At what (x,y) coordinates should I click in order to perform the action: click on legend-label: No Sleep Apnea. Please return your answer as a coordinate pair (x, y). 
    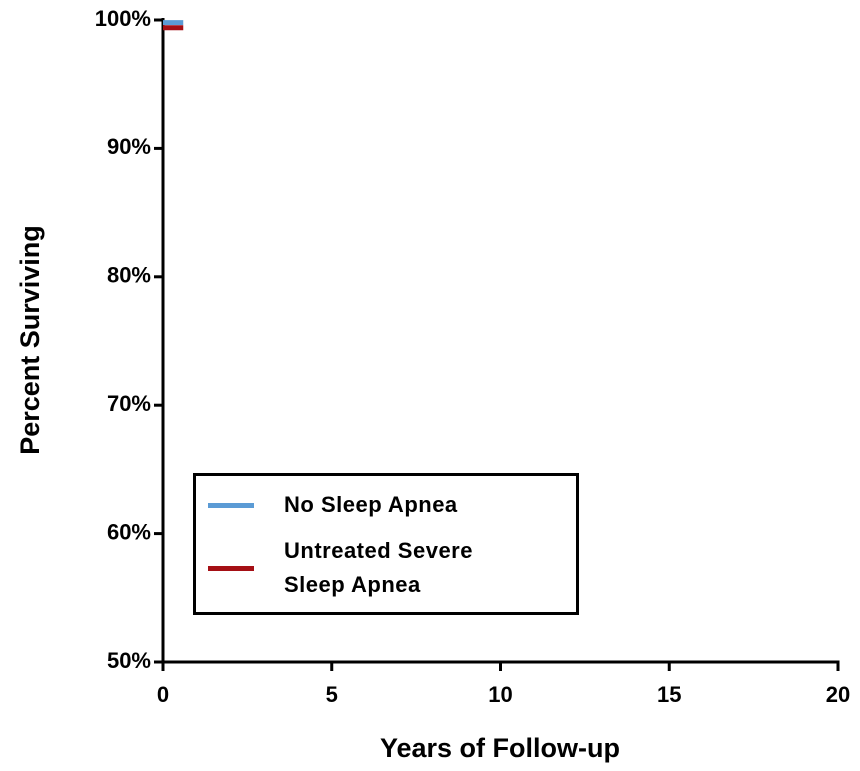
    Looking at the image, I should click on (371, 504).